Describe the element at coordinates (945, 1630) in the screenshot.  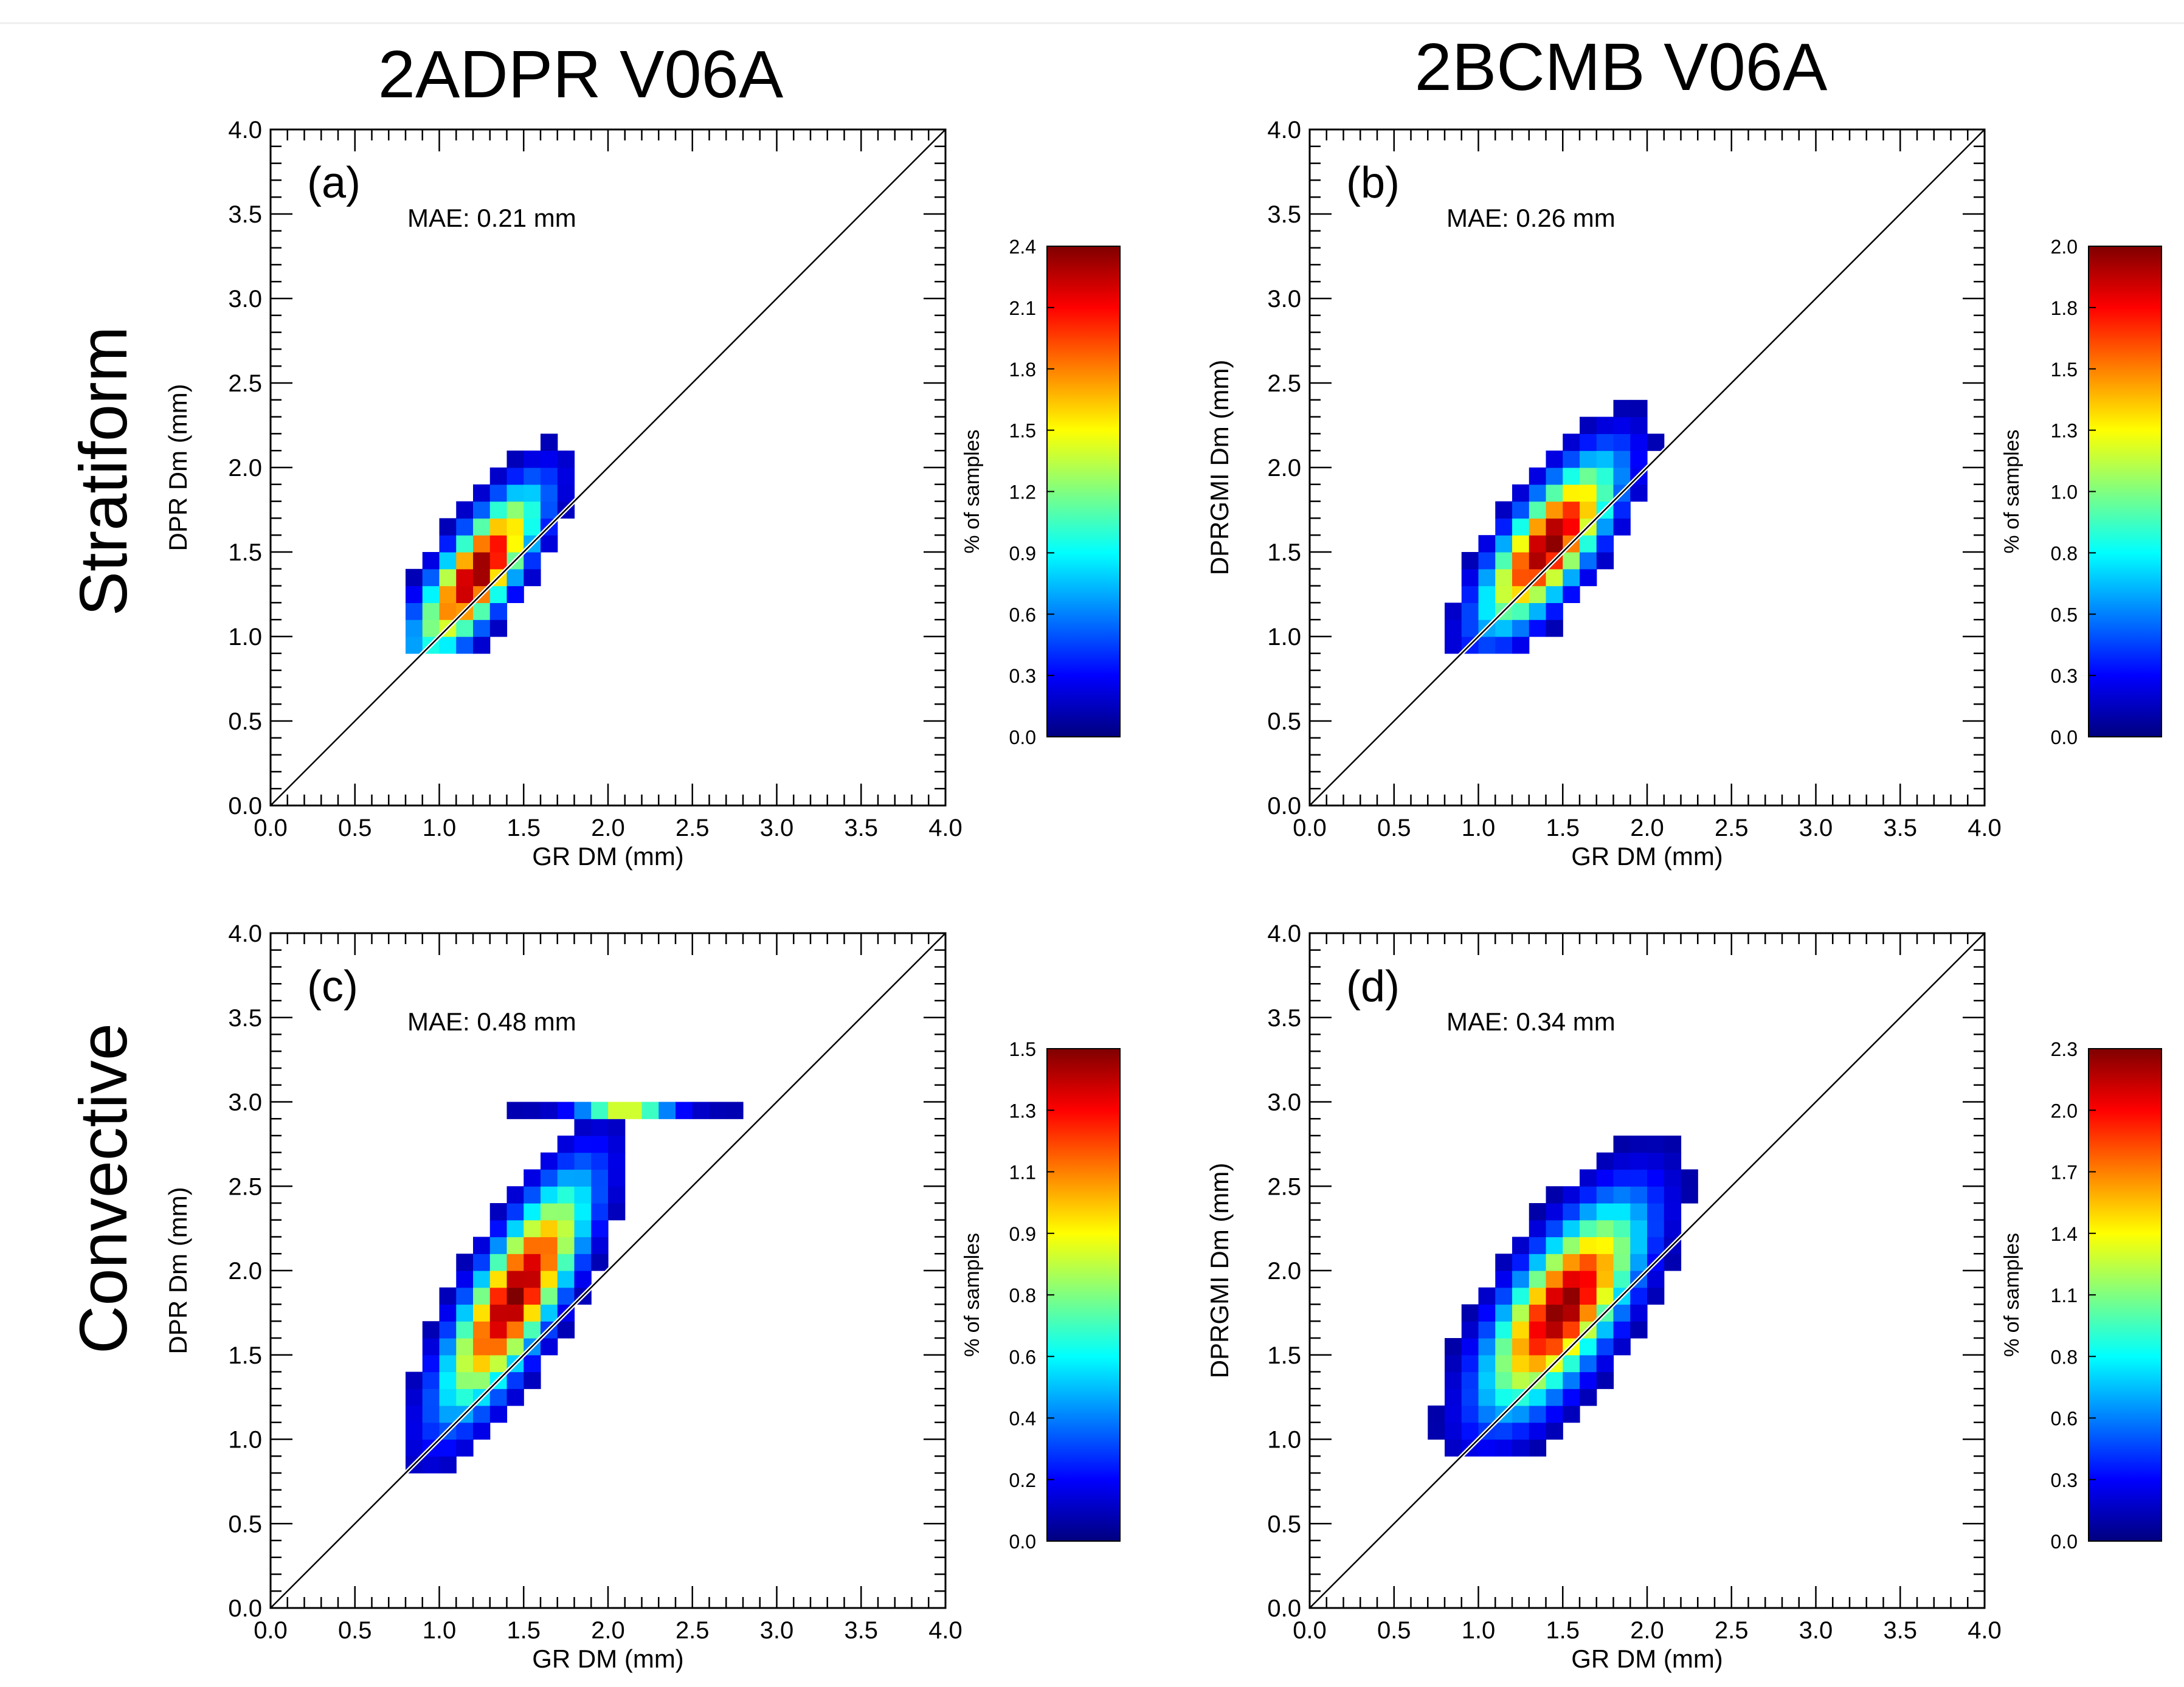
I see `x-tick-label: 4.0` at that location.